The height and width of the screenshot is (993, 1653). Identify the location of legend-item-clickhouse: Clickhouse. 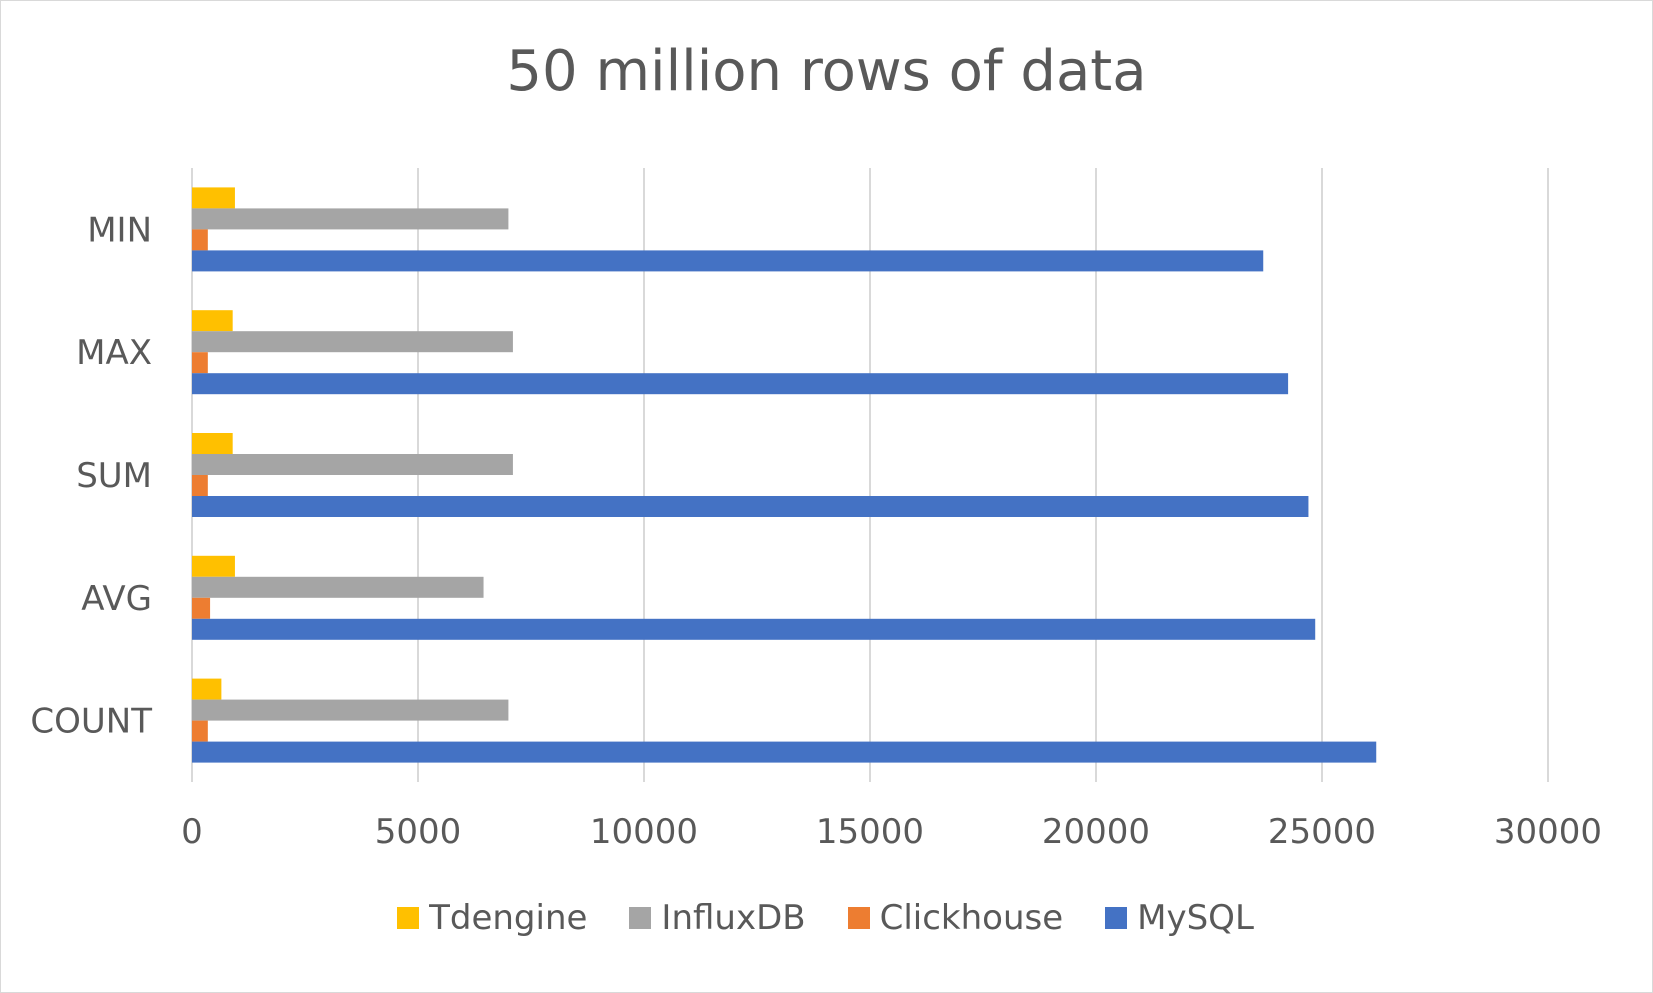
(955, 918).